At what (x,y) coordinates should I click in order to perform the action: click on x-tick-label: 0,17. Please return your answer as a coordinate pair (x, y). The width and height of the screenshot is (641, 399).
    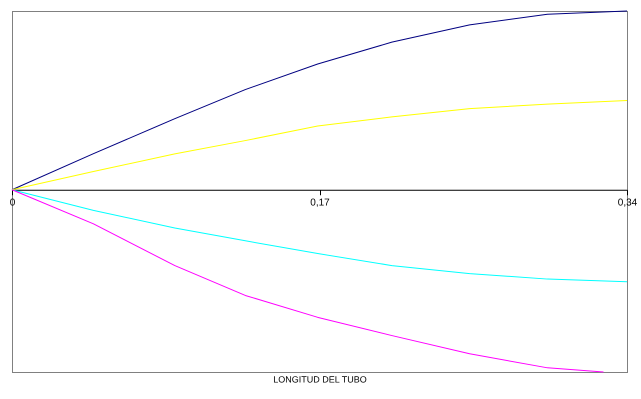
    Looking at the image, I should click on (320, 202).